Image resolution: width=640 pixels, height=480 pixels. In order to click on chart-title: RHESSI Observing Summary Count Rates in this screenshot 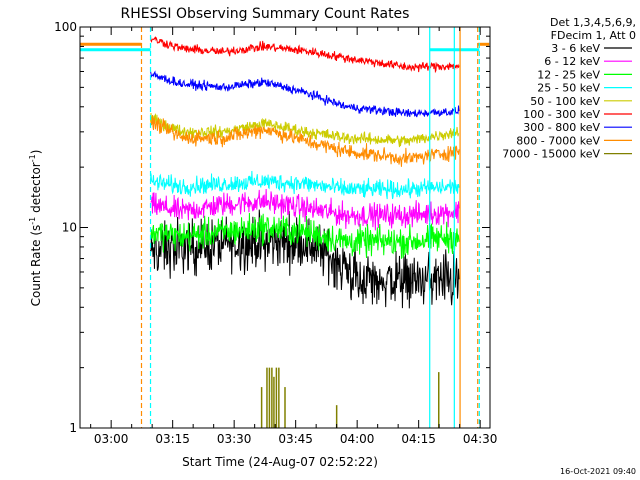, I will do `click(265, 14)`.